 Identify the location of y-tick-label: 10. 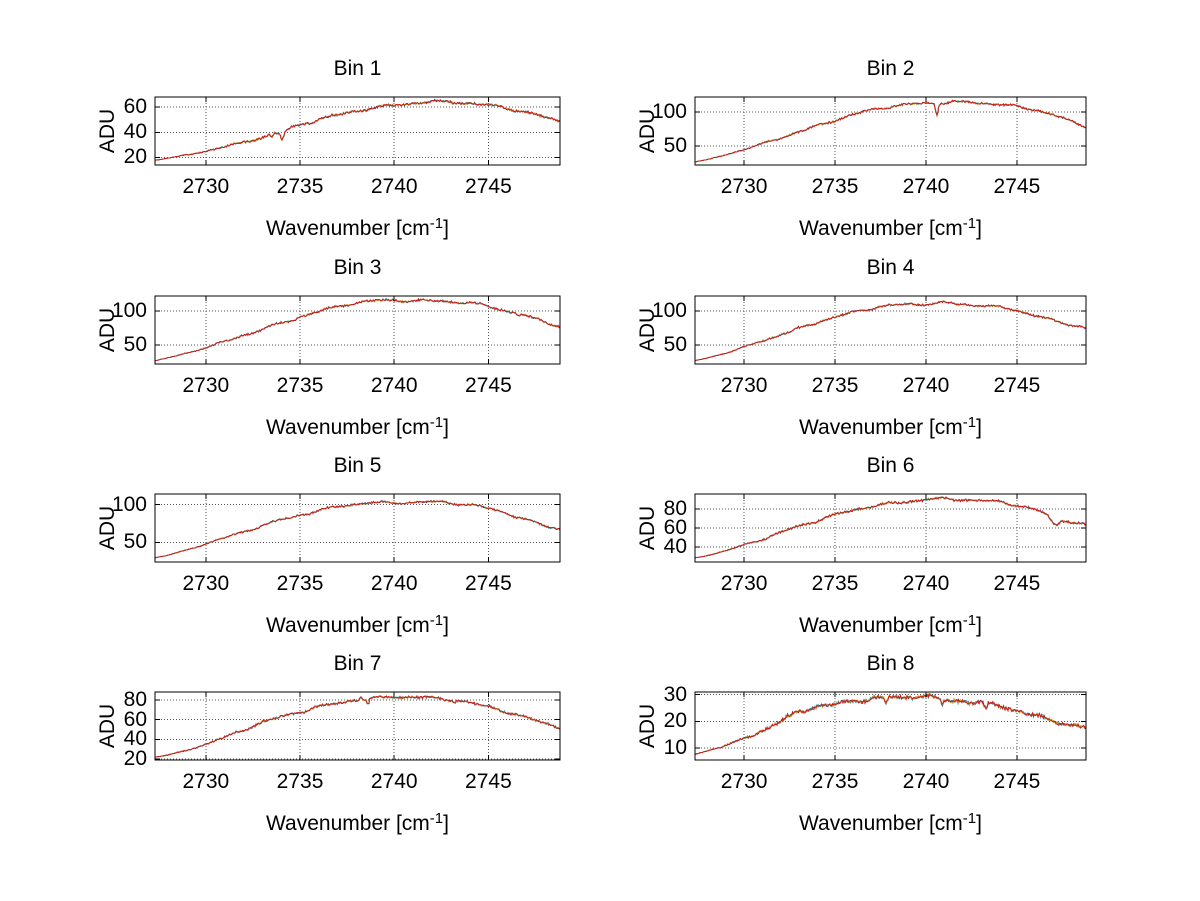
(675, 747).